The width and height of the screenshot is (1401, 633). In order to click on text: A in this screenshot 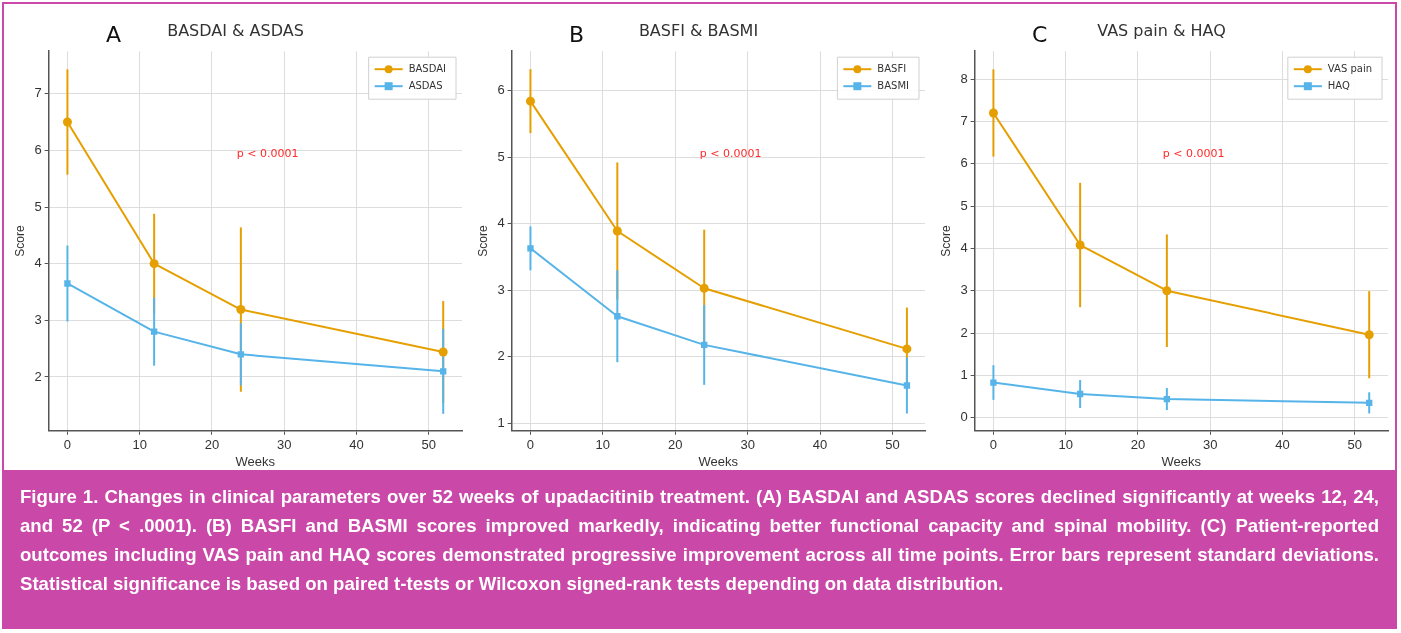, I will do `click(114, 34)`.